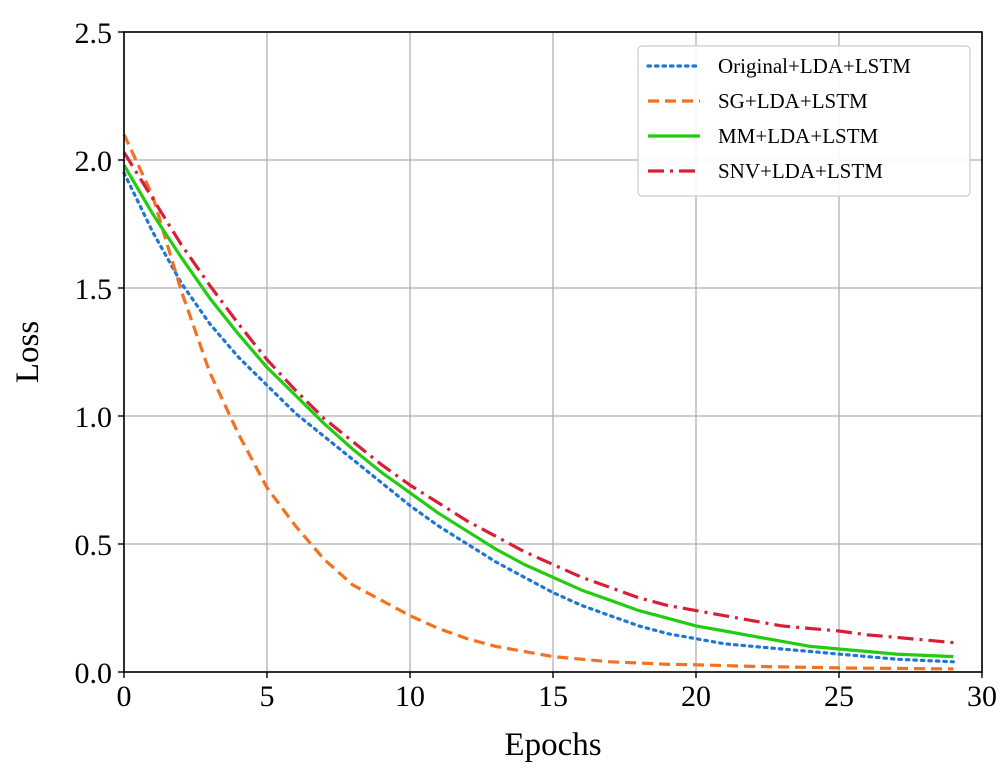  What do you see at coordinates (793, 101) in the screenshot?
I see `legend-label: SG+LDA+LSTM` at bounding box center [793, 101].